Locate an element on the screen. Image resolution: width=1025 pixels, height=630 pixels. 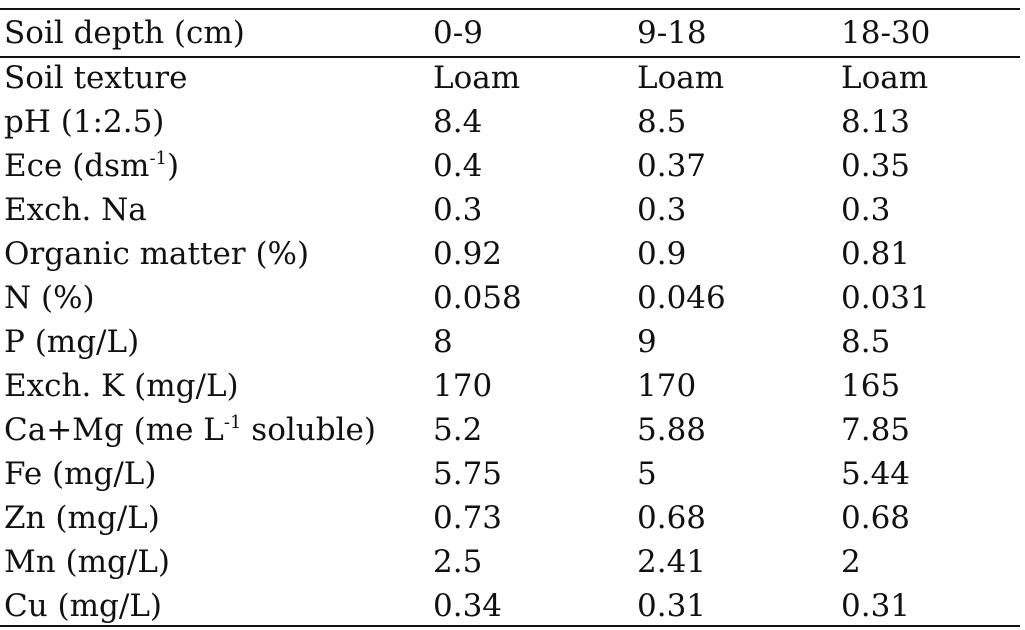
row-label: pH (1:2.5) is located at coordinates (84, 122).